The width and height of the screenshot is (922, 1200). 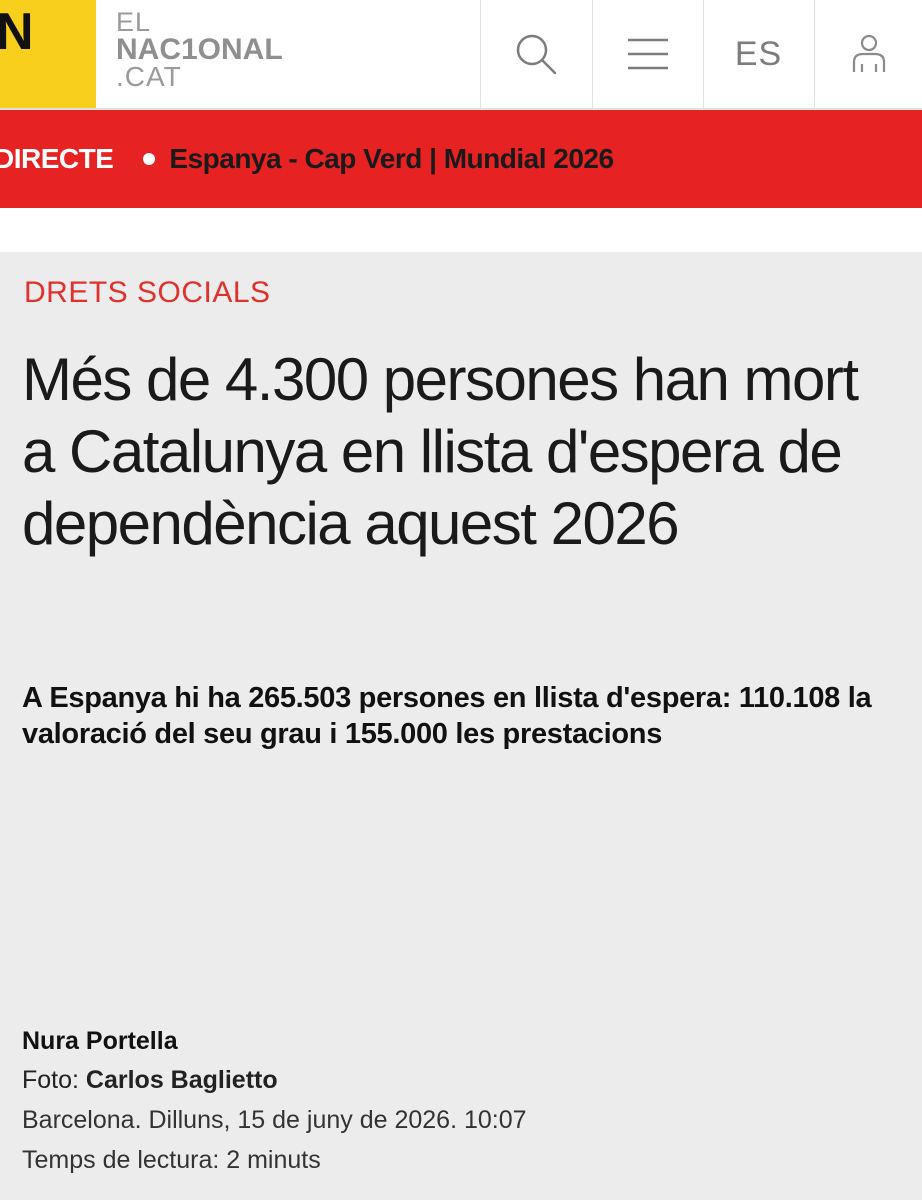 I want to click on author-name: Nura Portella, so click(x=100, y=1041).